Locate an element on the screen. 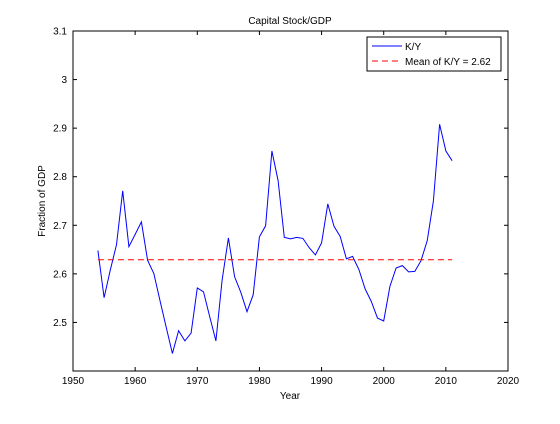 This screenshot has width=560, height=424. legend: K/Y Mean of K/Y = 2.62 is located at coordinates (434, 54).